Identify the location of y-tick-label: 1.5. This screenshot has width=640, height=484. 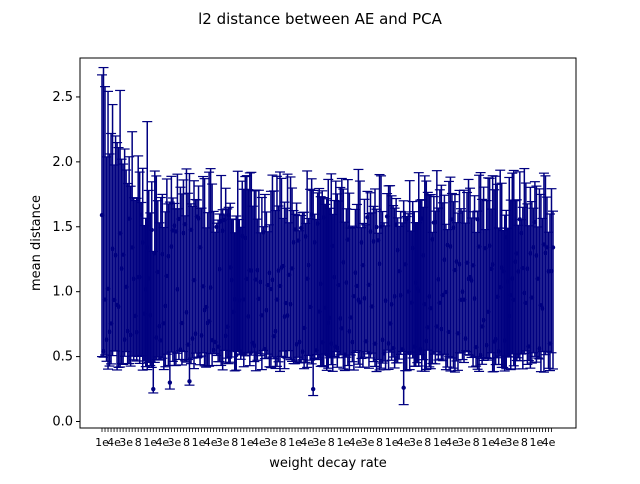
(62, 227).